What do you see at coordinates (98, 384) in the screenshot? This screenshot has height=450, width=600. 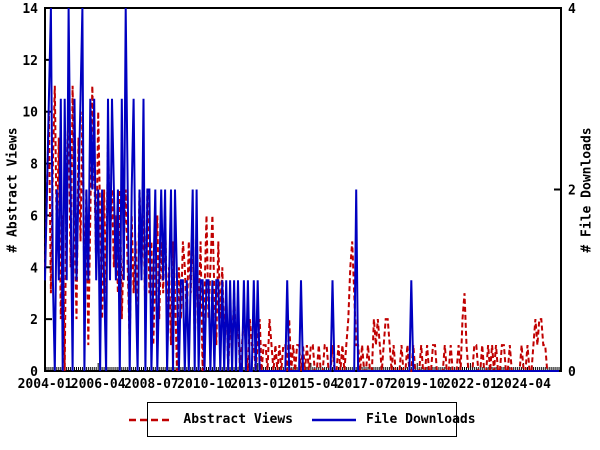 I see `tick-label: 2006-04` at bounding box center [98, 384].